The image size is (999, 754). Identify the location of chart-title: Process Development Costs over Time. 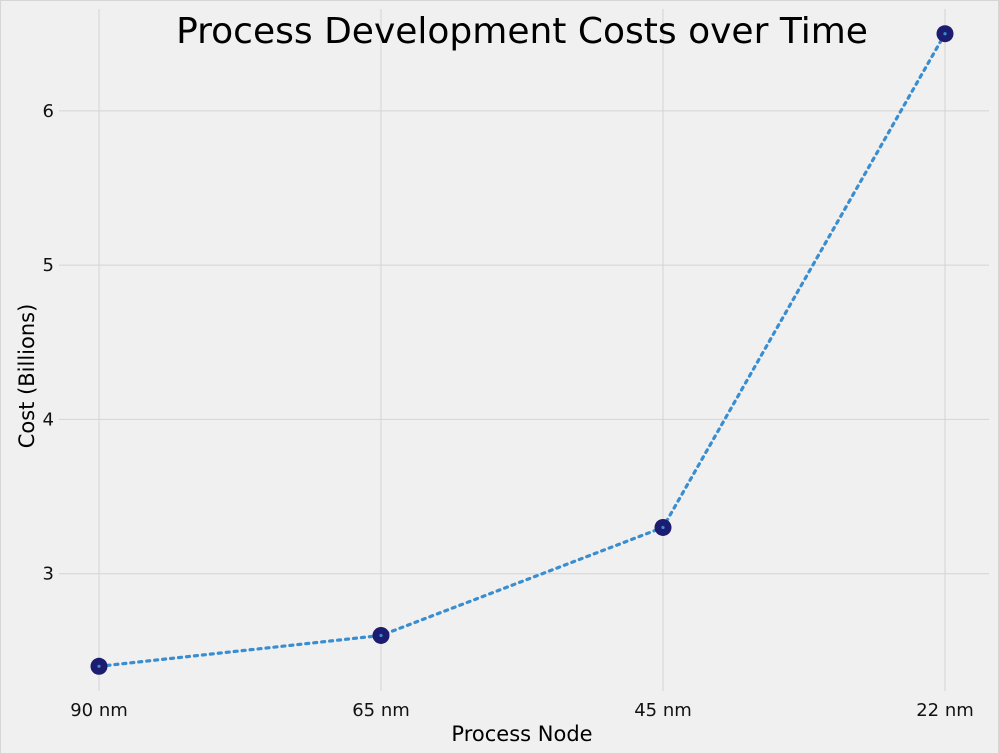
(522, 31).